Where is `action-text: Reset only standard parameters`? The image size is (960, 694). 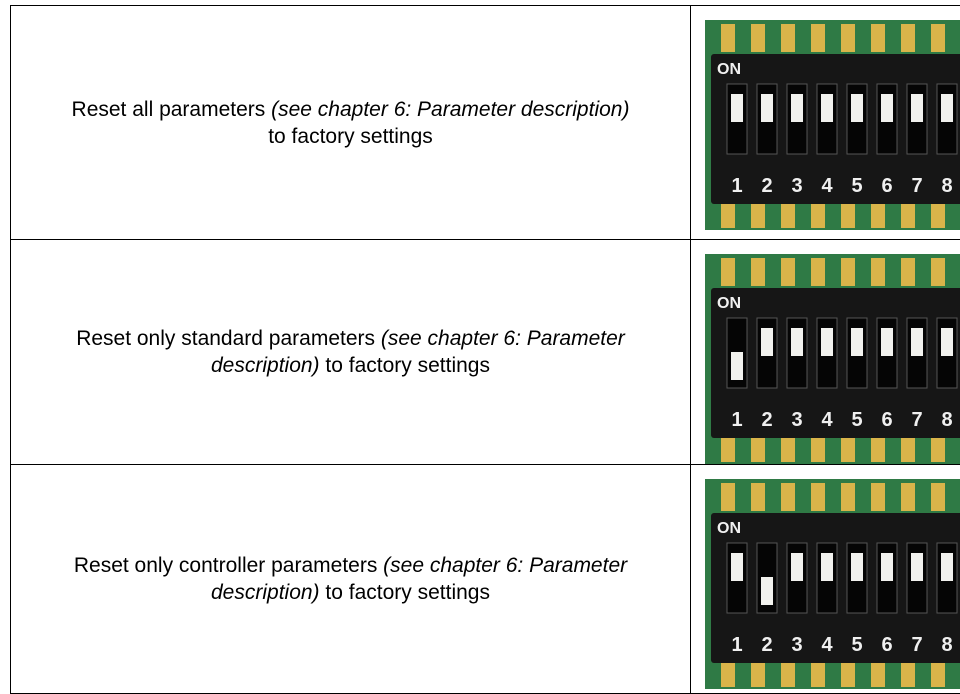
action-text: Reset only standard parameters is located at coordinates (228, 338).